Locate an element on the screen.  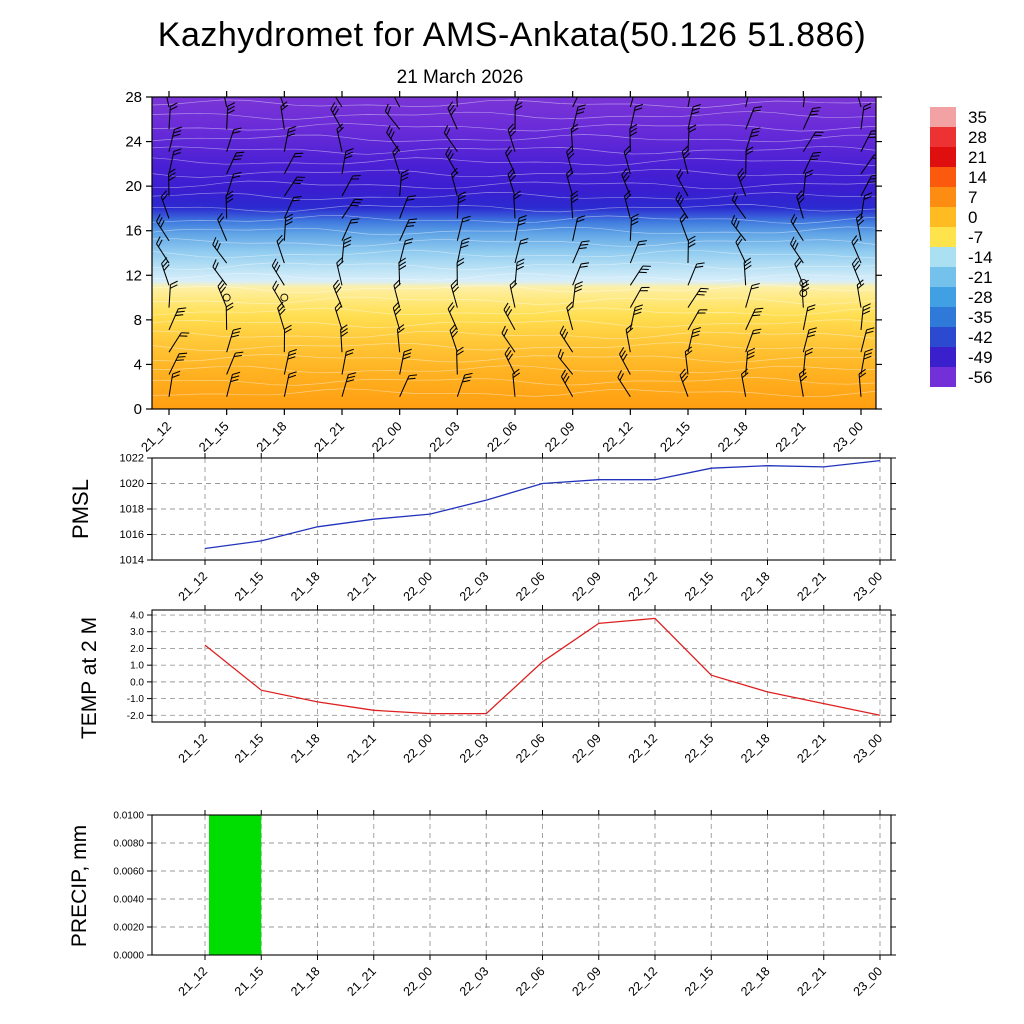
svg-text: -21 is located at coordinates (980, 277).